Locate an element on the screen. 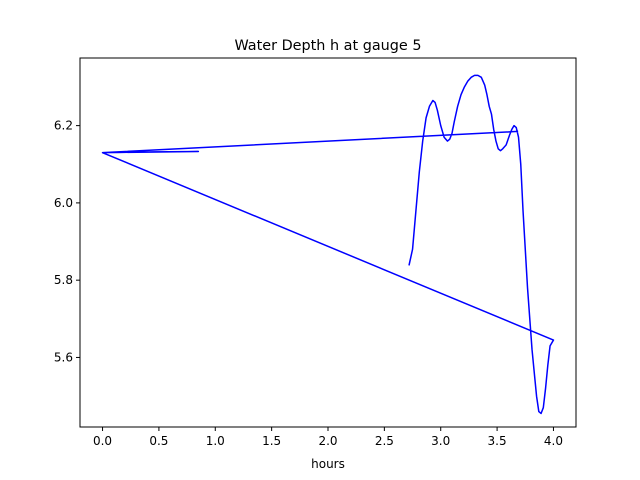  y-tick-label: 5.6 is located at coordinates (63, 357).